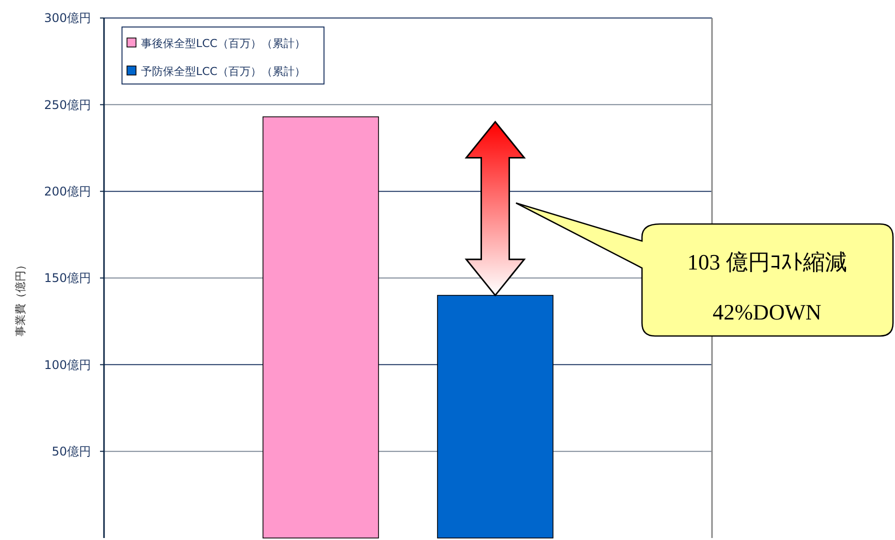 The image size is (895, 540). I want to click on y-axis-title: 事業費（億円）, so click(20, 298).